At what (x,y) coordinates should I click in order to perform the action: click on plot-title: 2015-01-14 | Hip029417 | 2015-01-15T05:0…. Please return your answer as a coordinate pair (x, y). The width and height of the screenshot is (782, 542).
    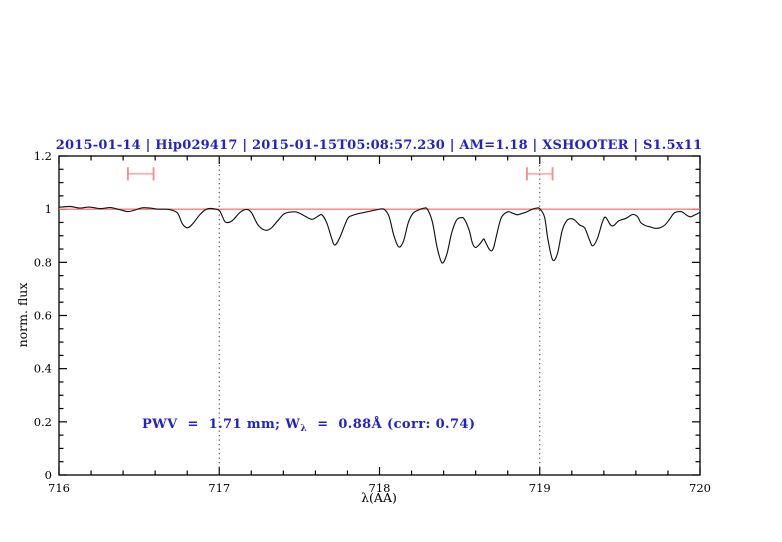
    Looking at the image, I should click on (379, 145).